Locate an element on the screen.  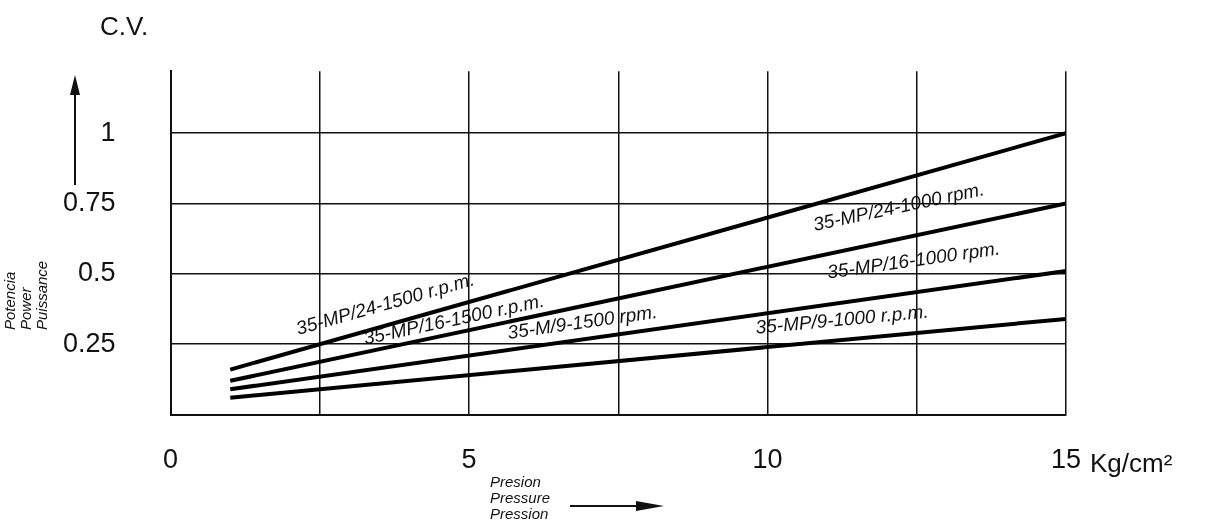
y-tick-label: 0.25 is located at coordinates (89, 342).